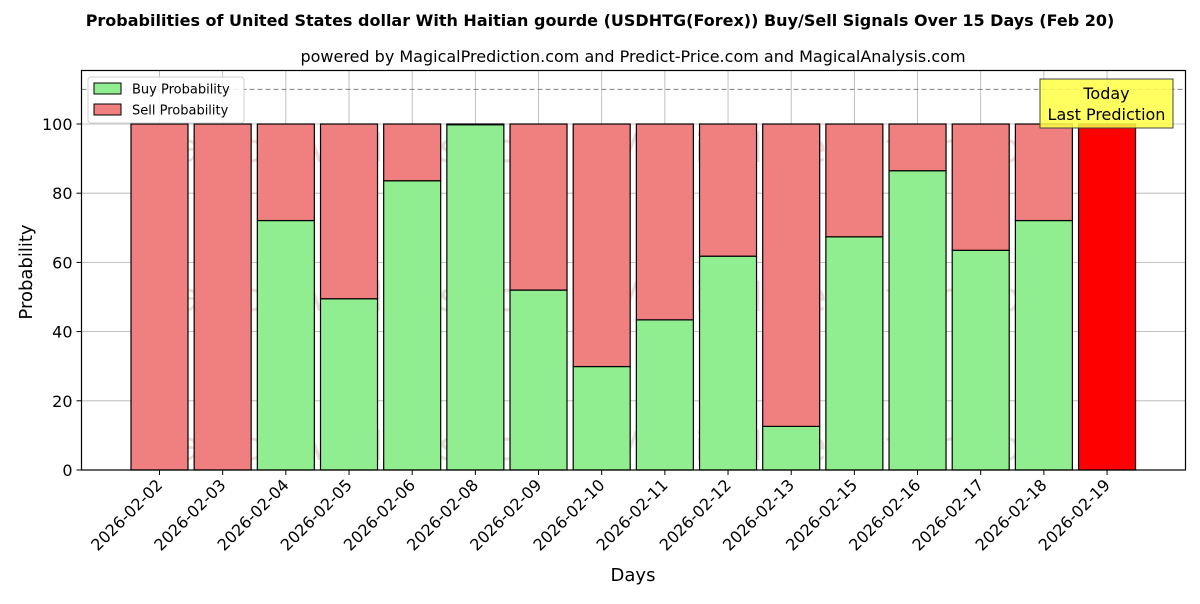 The image size is (1200, 604). I want to click on today-annotation: Today Last Prediction, so click(1106, 103).